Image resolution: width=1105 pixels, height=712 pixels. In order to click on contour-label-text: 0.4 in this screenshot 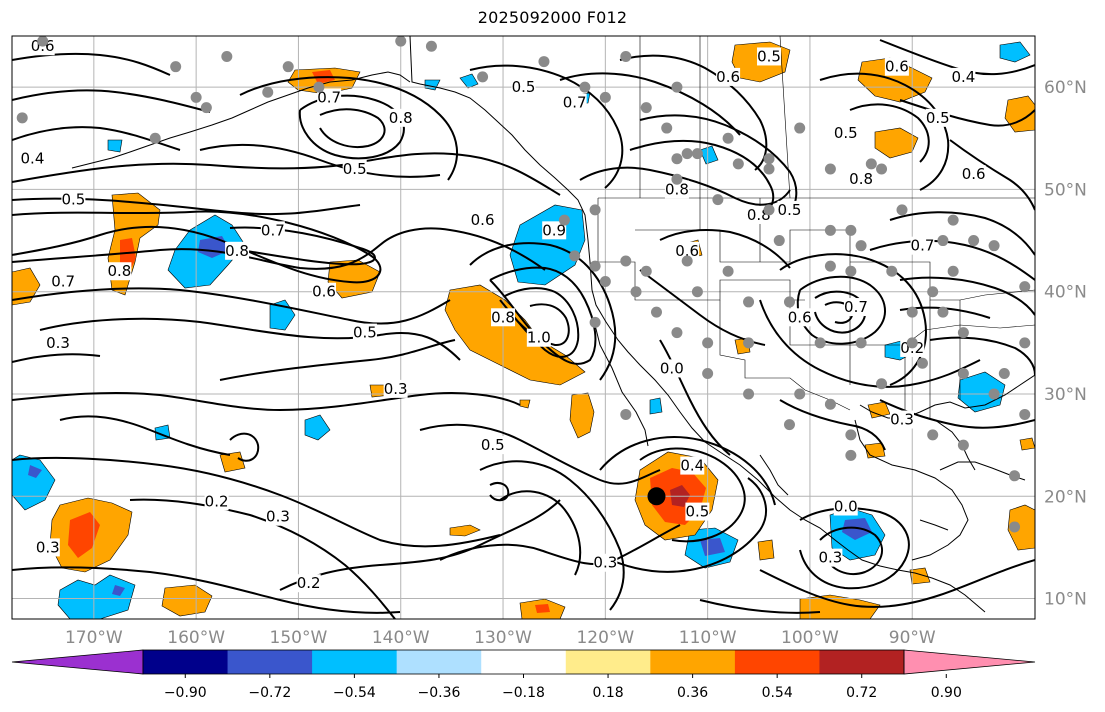, I will do `click(33, 159)`.